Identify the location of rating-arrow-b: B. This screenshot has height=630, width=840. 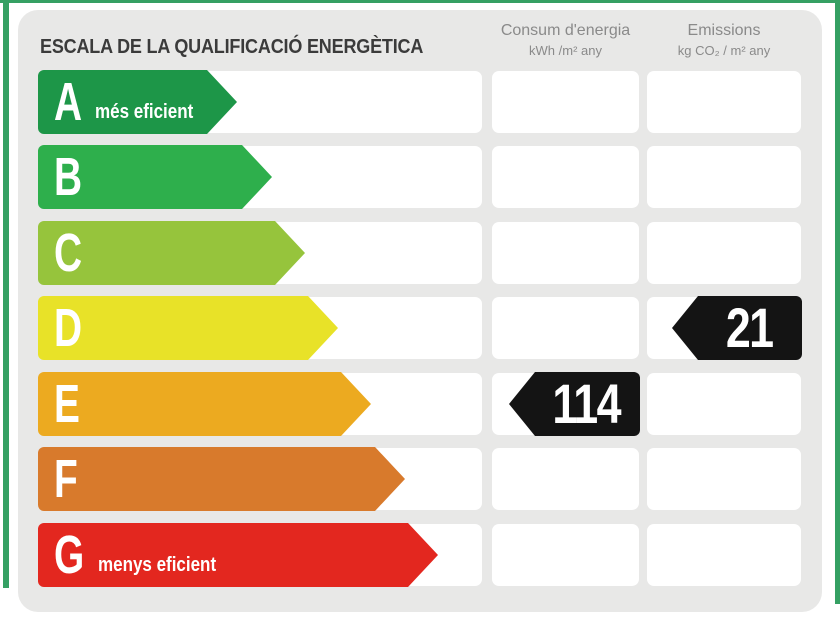
(155, 177).